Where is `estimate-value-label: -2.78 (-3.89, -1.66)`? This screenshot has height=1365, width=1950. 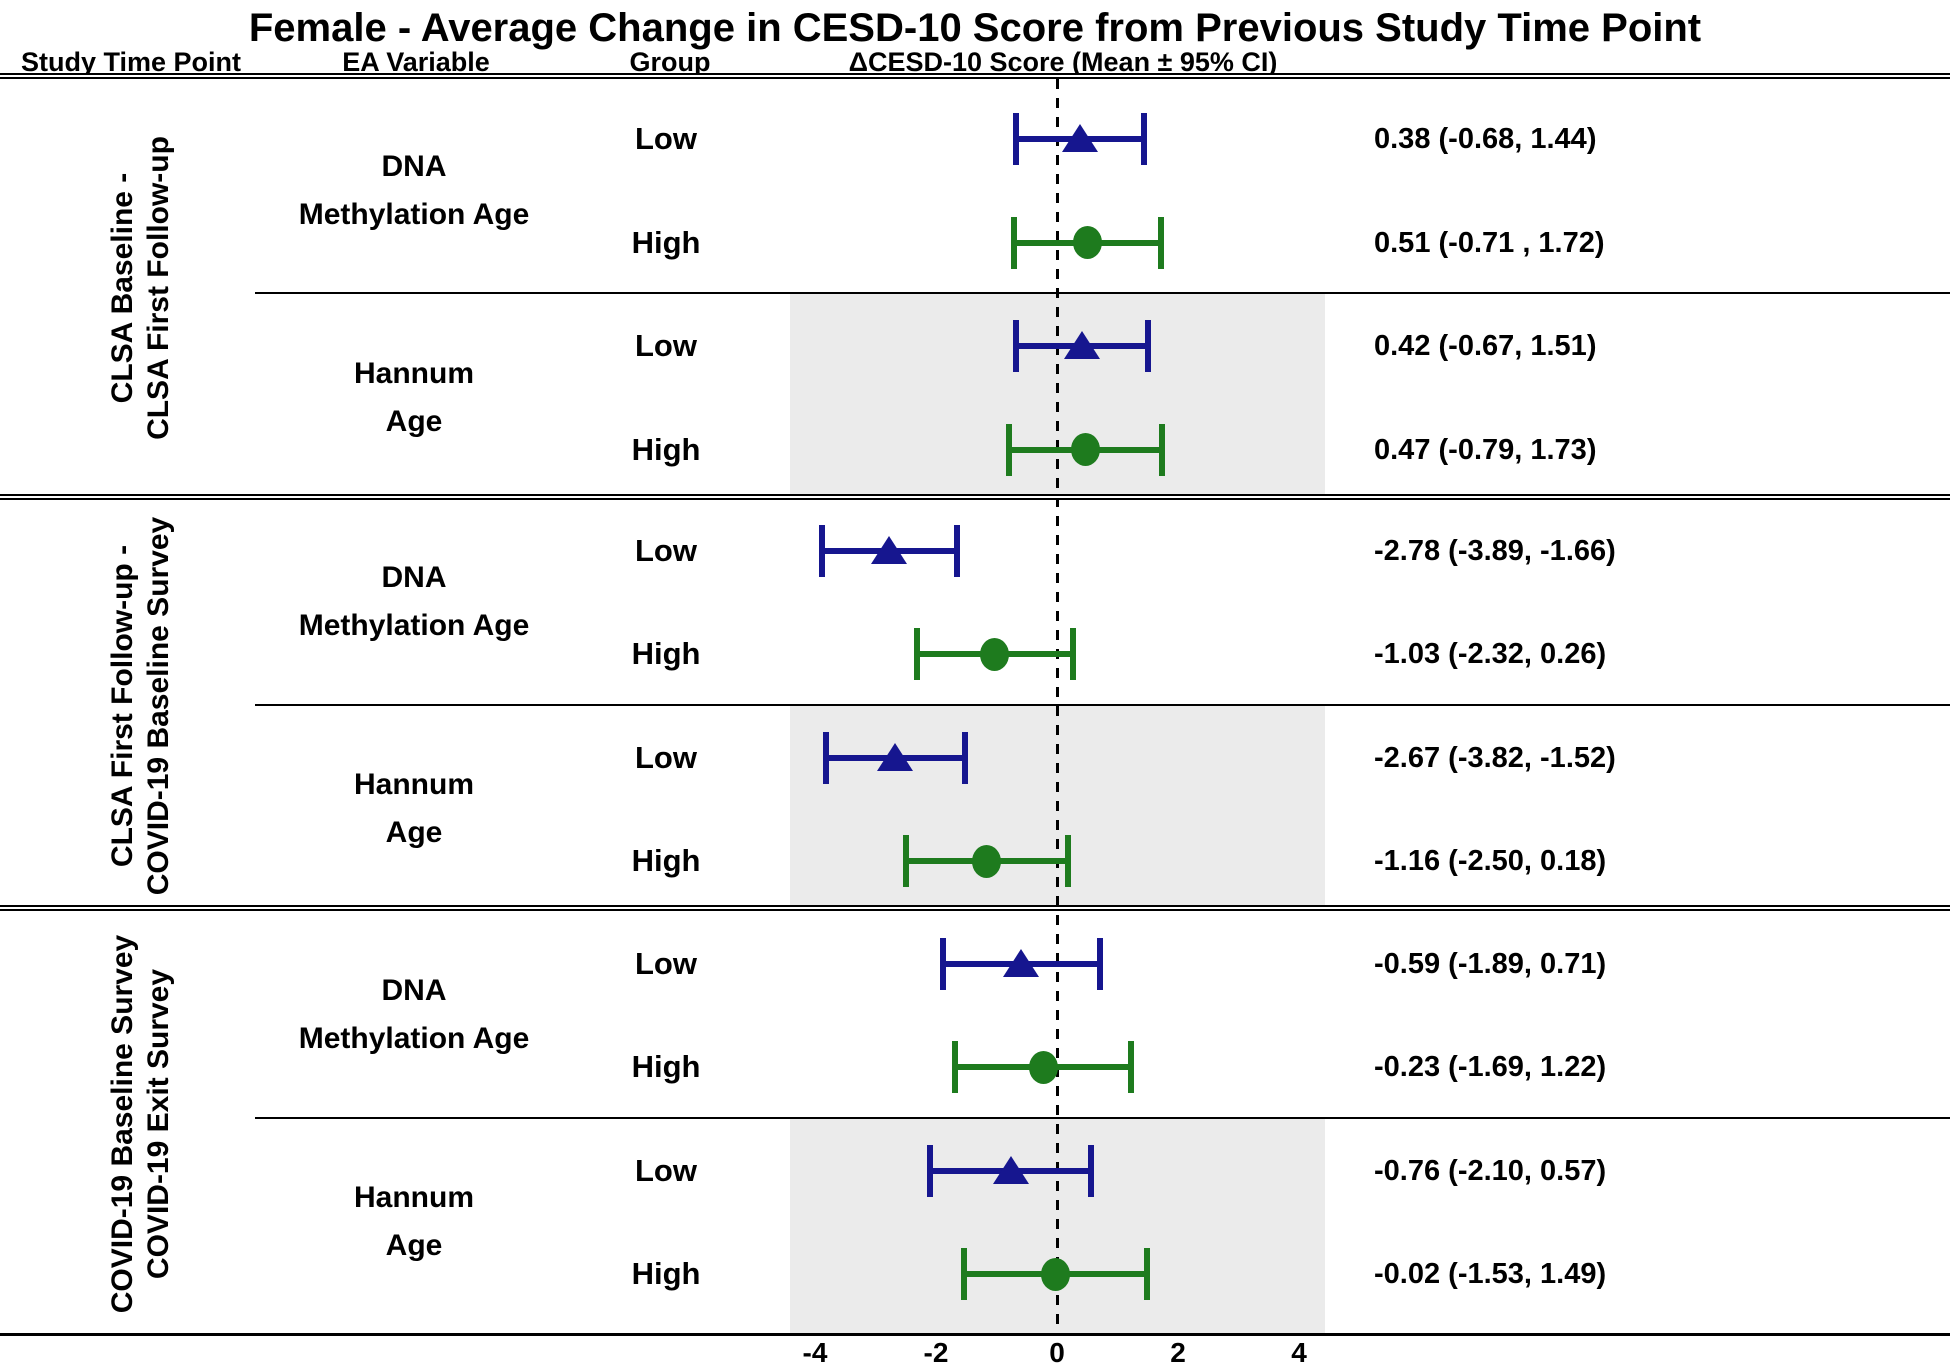 estimate-value-label: -2.78 (-3.89, -1.66) is located at coordinates (1495, 550).